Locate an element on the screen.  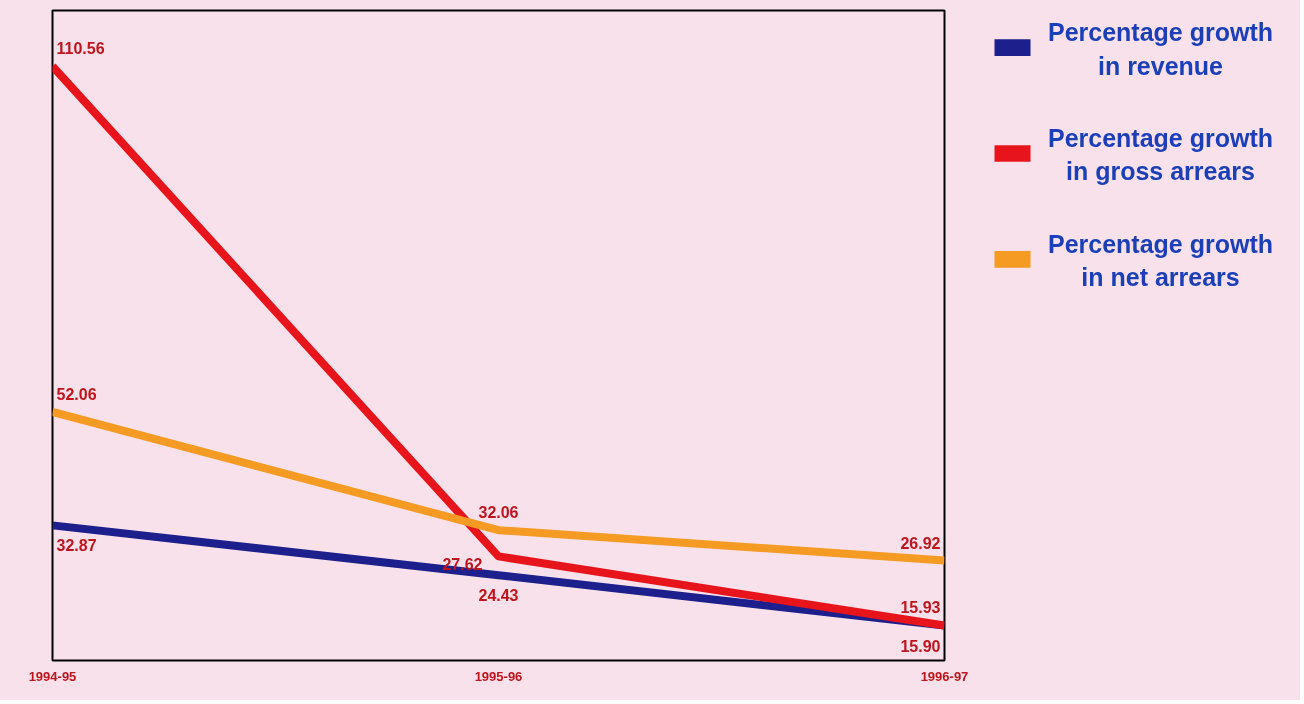
data-label: 26.92 is located at coordinates (920, 543).